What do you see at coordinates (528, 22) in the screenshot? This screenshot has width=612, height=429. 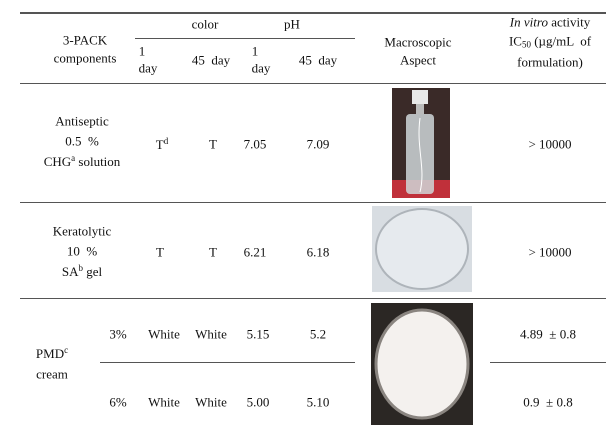 I see `header-text: In vitro` at bounding box center [528, 22].